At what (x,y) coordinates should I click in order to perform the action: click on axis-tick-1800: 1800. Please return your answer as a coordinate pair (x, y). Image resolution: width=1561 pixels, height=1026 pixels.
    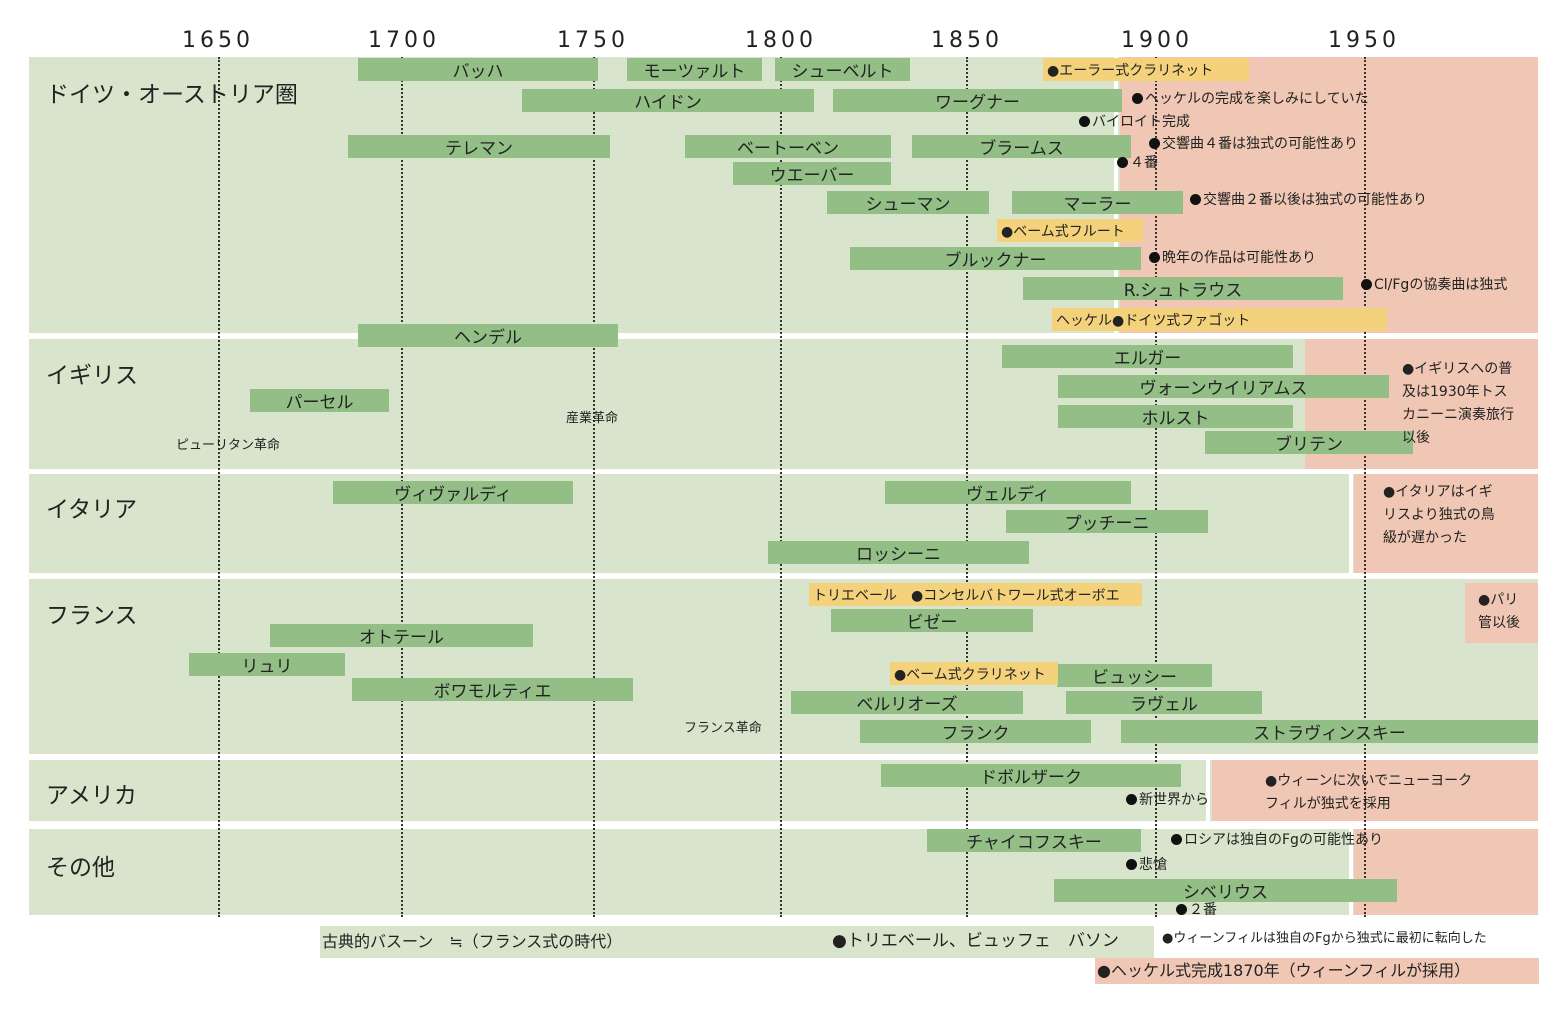
    Looking at the image, I should click on (781, 40).